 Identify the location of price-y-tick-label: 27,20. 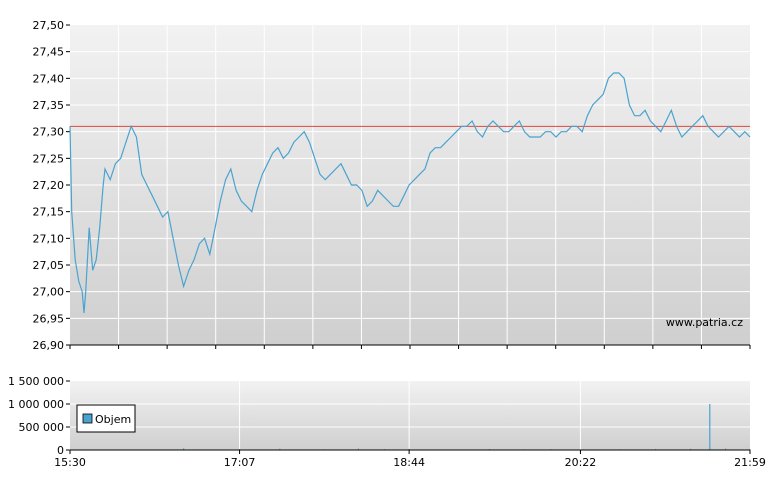
(49, 185).